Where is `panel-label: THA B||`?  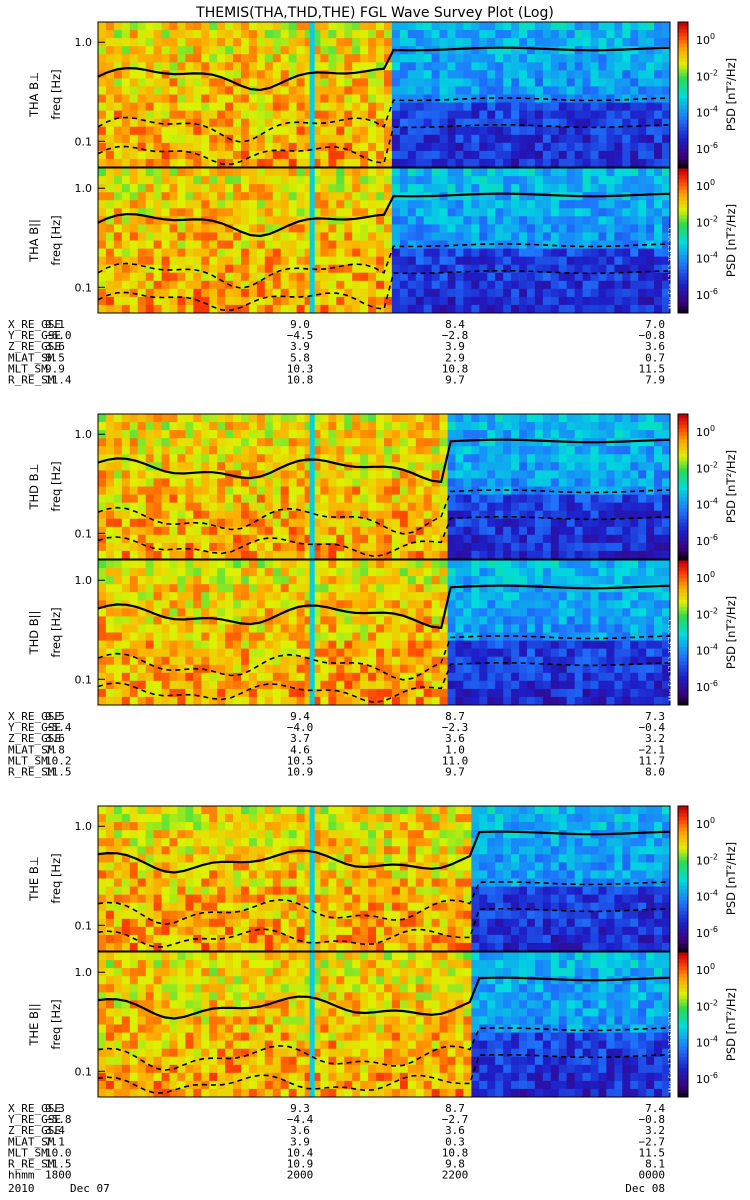
panel-label: THA B|| is located at coordinates (34, 241).